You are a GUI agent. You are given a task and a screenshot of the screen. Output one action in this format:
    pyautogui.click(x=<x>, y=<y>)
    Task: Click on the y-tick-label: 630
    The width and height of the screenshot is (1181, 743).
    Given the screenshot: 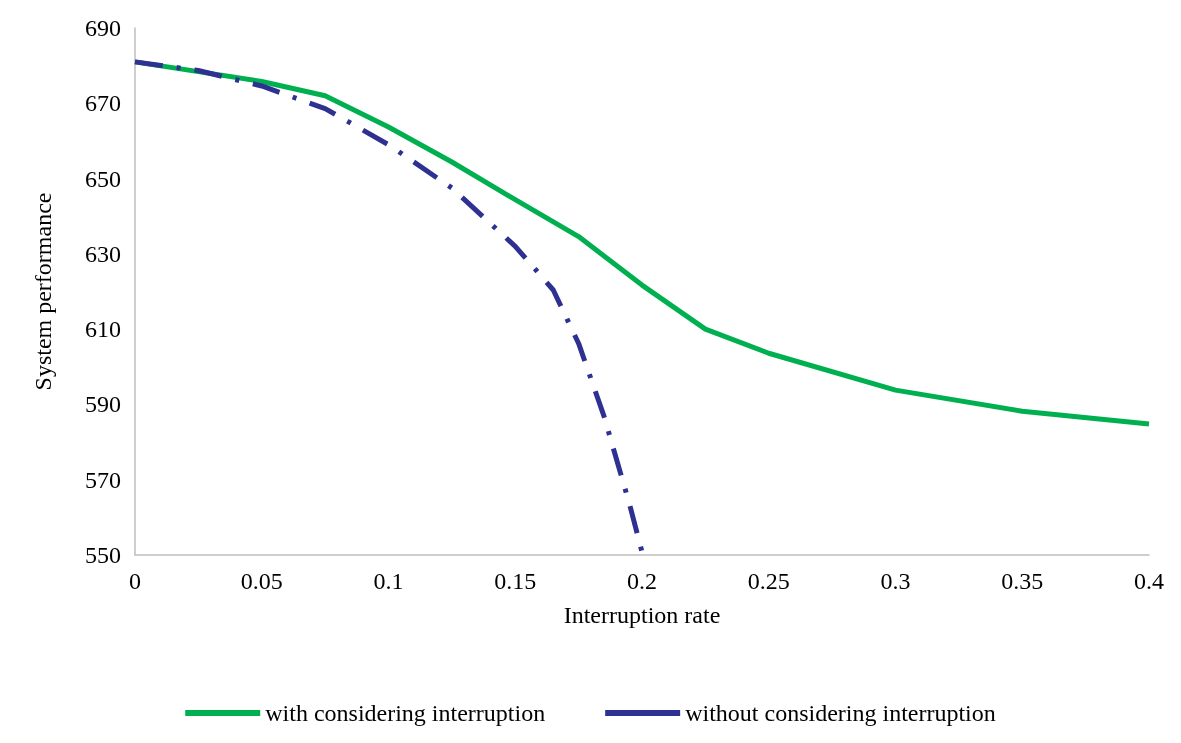 What is the action you would take?
    pyautogui.click(x=103, y=253)
    